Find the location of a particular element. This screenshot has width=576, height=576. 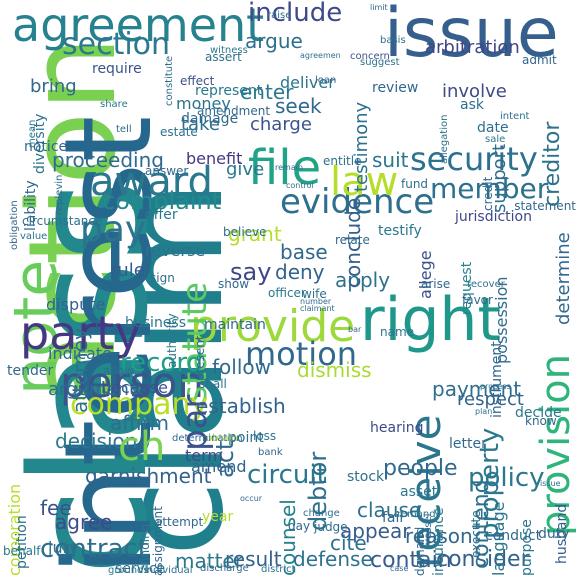

cloud-word: number is located at coordinates (316, 301).